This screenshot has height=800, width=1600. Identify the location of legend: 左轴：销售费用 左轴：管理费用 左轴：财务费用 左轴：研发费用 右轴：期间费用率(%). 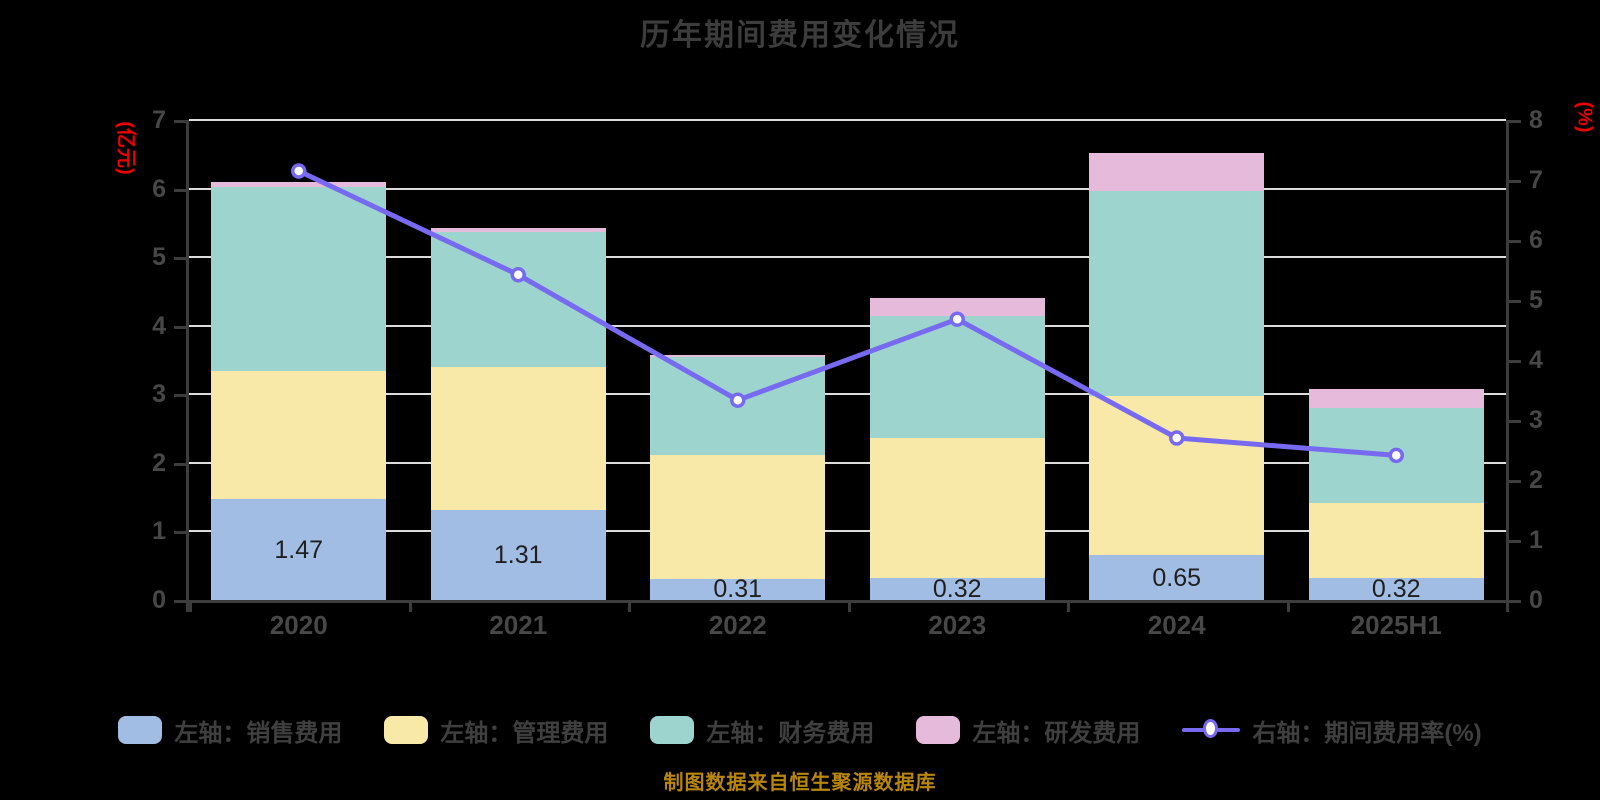
(800, 730).